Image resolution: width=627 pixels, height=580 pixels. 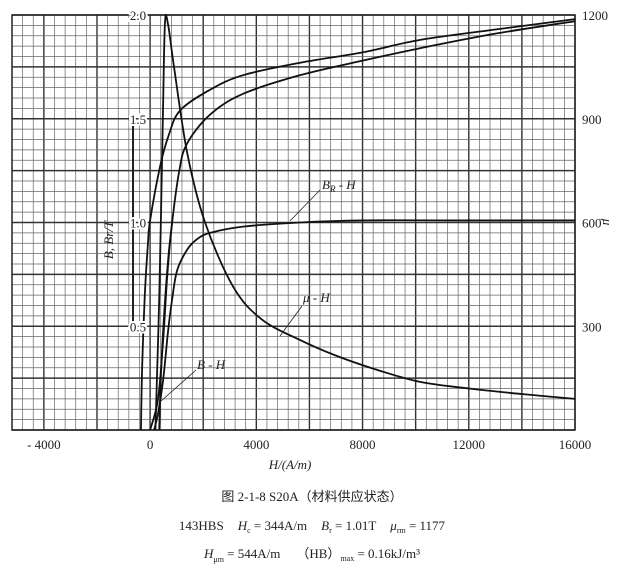 What do you see at coordinates (592, 223) in the screenshot?
I see `y-right-tick-label: 600` at bounding box center [592, 223].